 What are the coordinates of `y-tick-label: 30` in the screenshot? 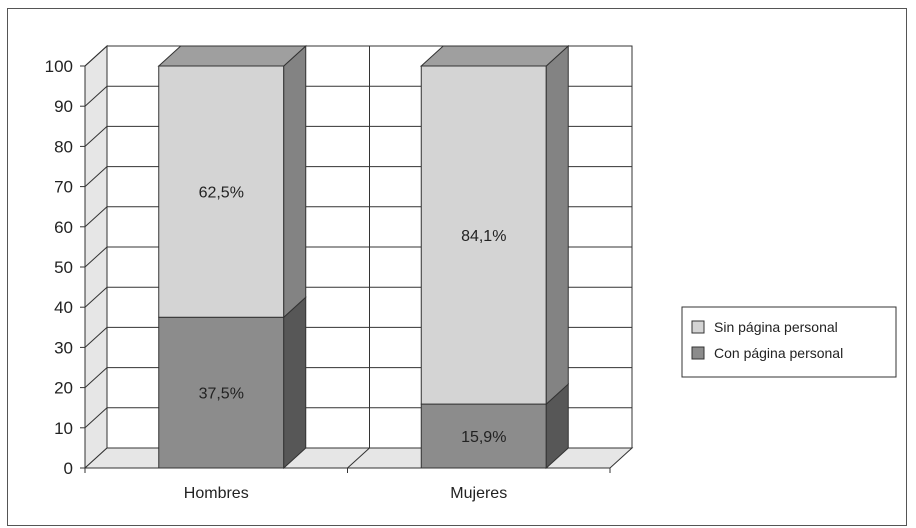 It's located at (63, 347).